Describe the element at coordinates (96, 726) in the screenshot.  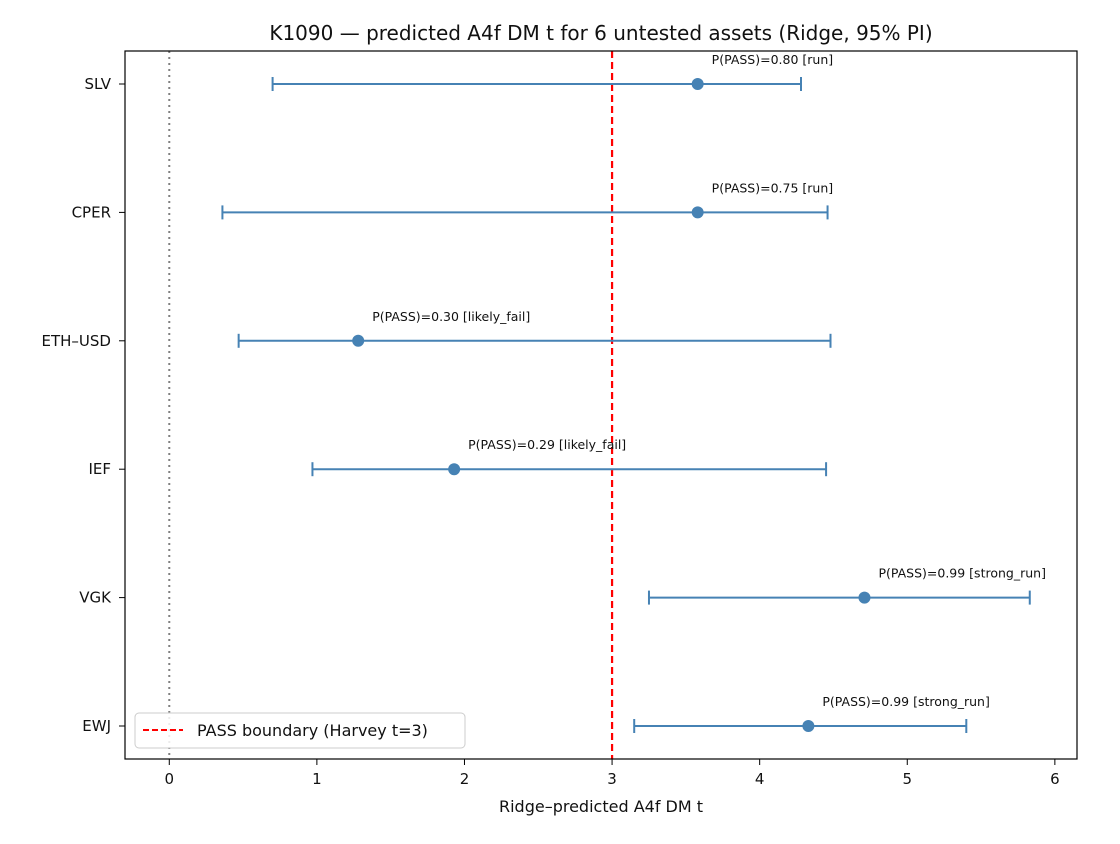
I see `y-tick-label: EWJ` at that location.